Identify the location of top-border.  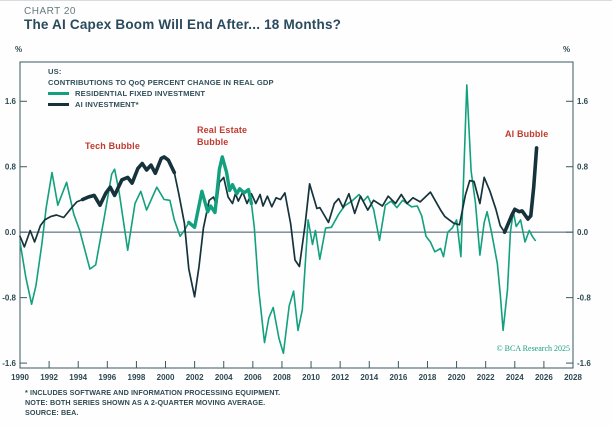
(306, 0).